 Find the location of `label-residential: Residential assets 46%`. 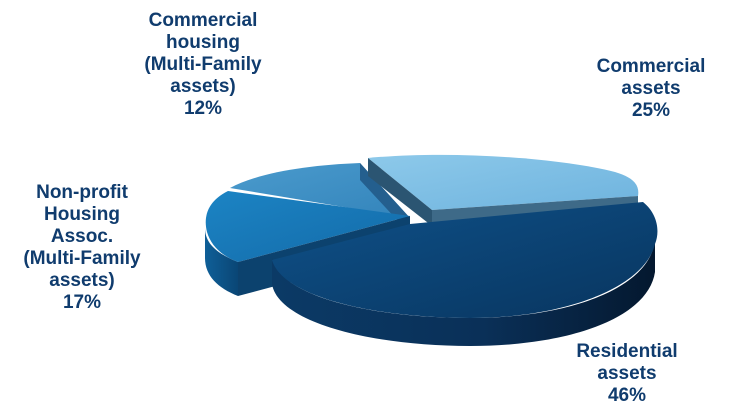

label-residential: Residential assets 46% is located at coordinates (627, 373).